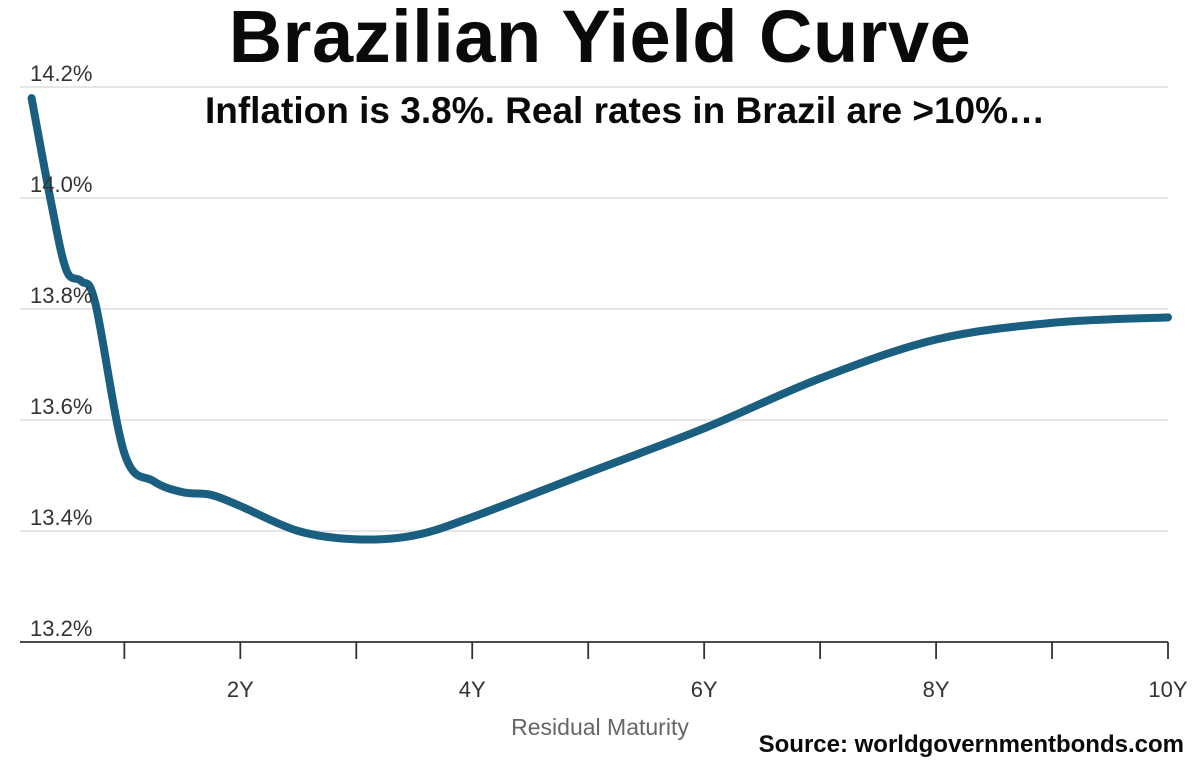  Describe the element at coordinates (1167, 689) in the screenshot. I see `x-tick-label: 10Y` at that location.